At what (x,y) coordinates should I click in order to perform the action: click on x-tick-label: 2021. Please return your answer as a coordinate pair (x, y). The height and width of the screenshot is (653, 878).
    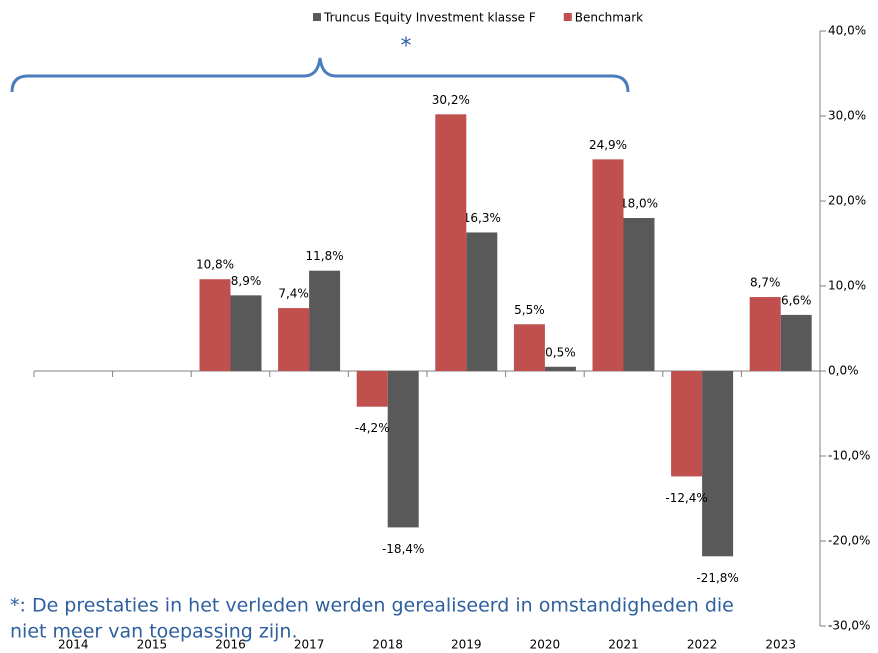
    Looking at the image, I should click on (623, 645).